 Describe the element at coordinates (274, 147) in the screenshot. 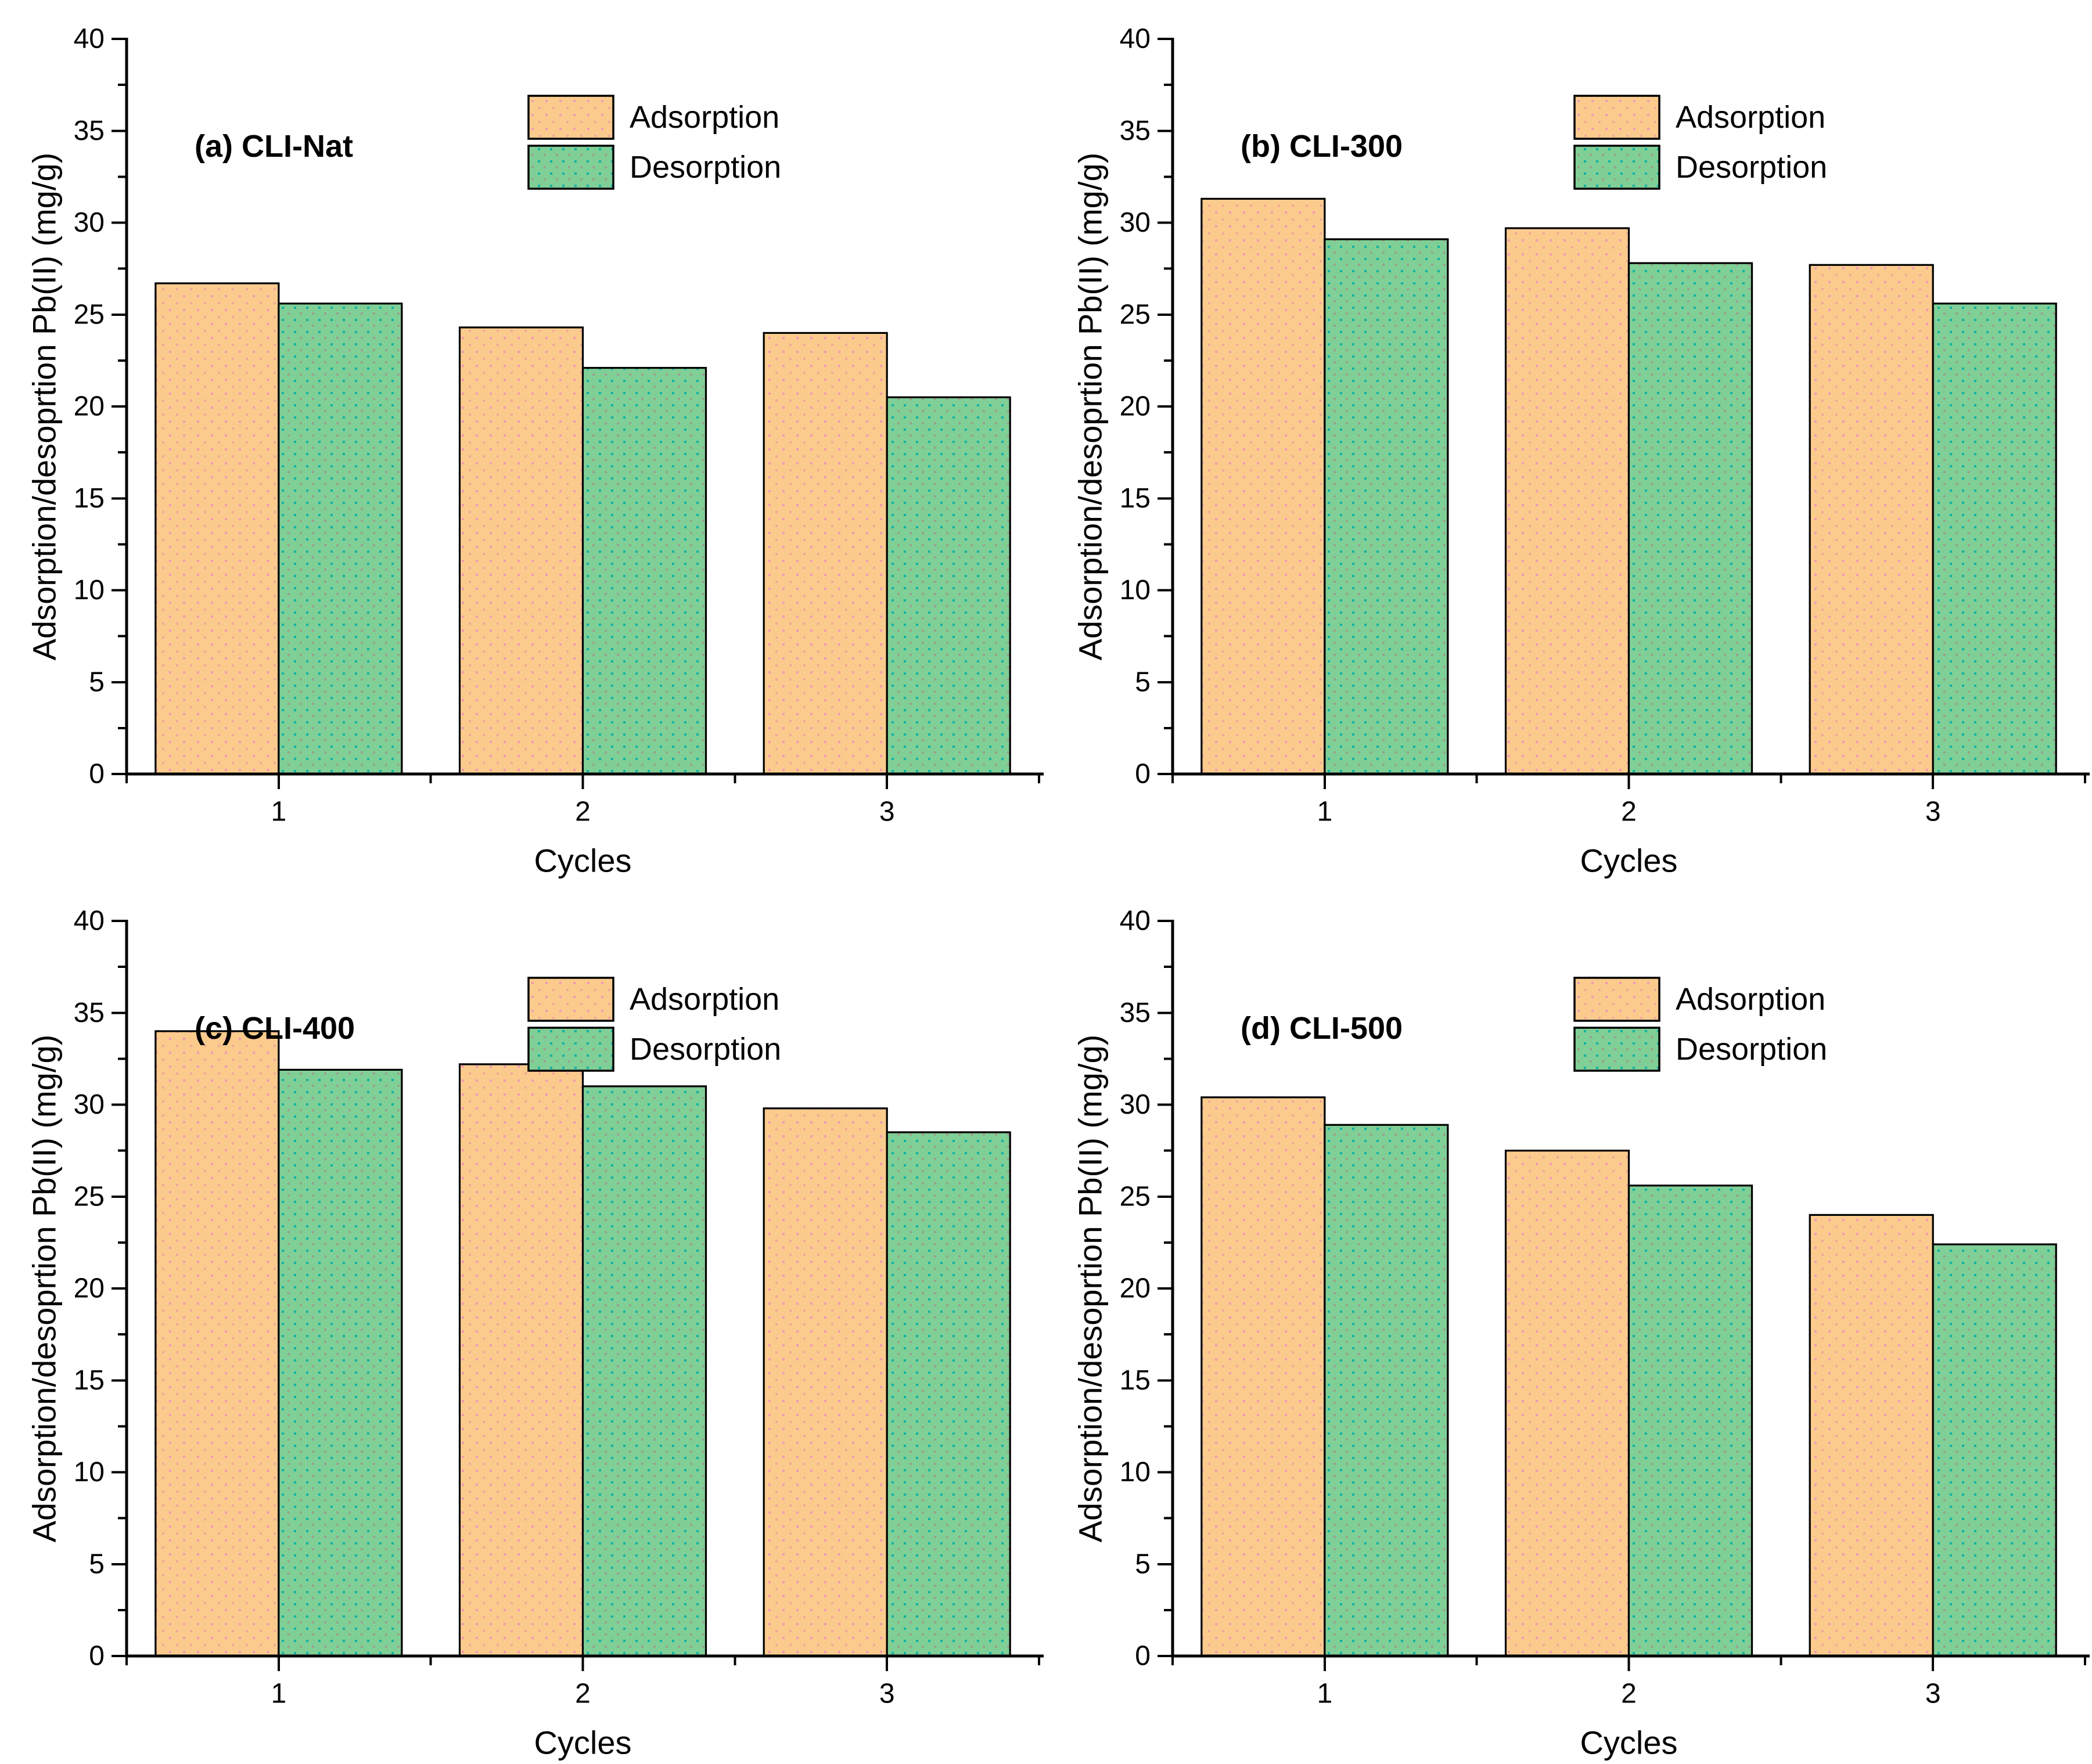

I see `panel-label: (a) CLI-Nat` at that location.